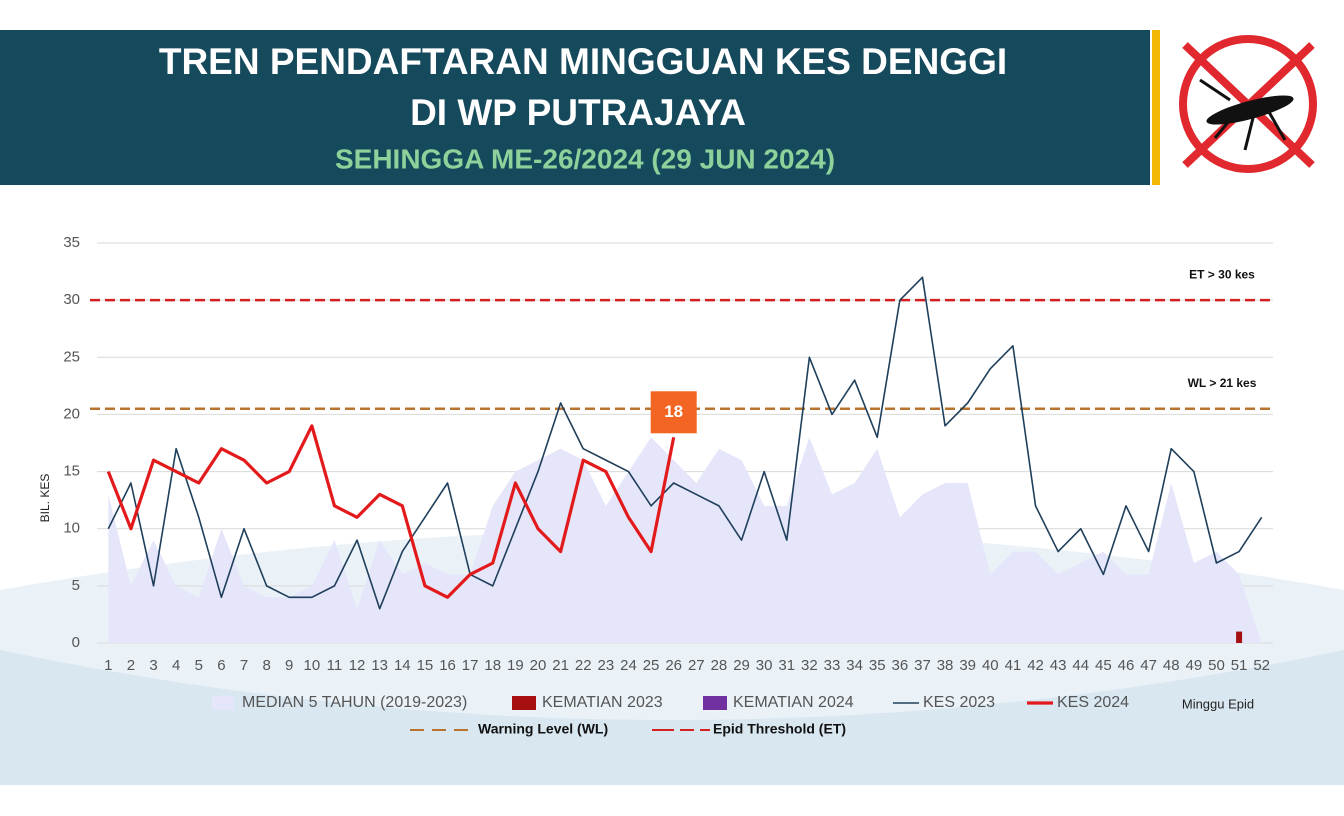  I want to click on x-tick-label: 1, so click(108, 665).